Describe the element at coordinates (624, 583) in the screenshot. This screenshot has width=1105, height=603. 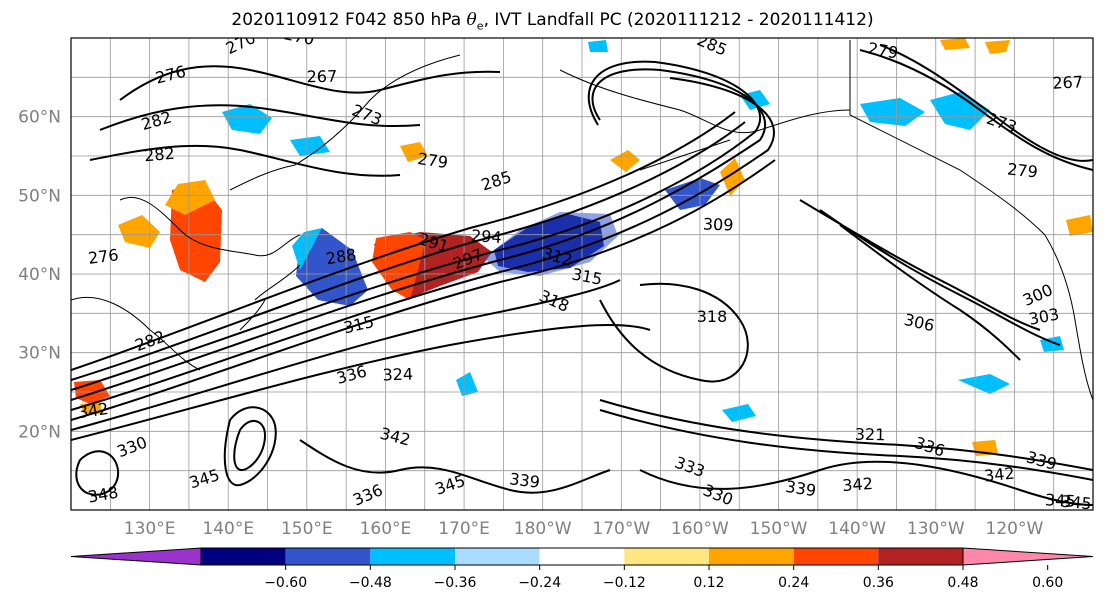
I see `colorbar-tick-label: −0.12` at that location.